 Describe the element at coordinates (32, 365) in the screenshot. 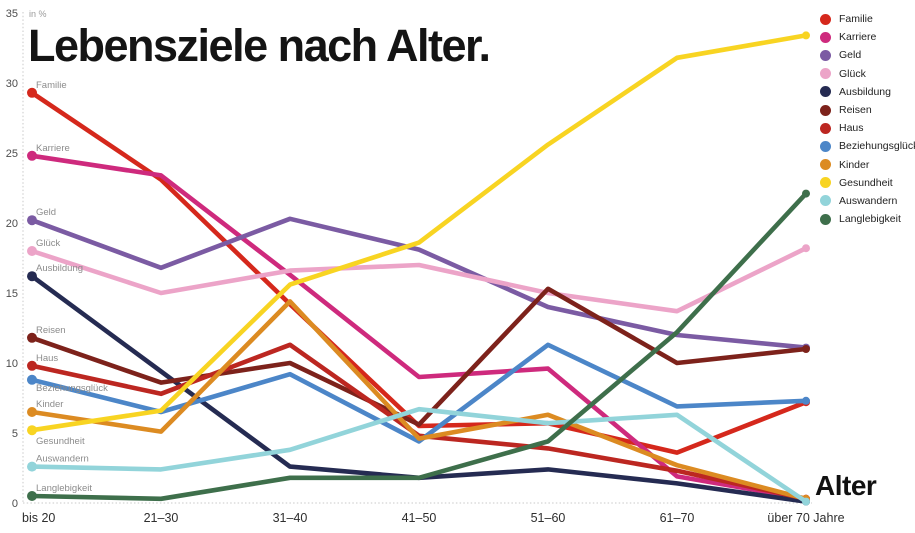

I see `start-dot-haus` at that location.